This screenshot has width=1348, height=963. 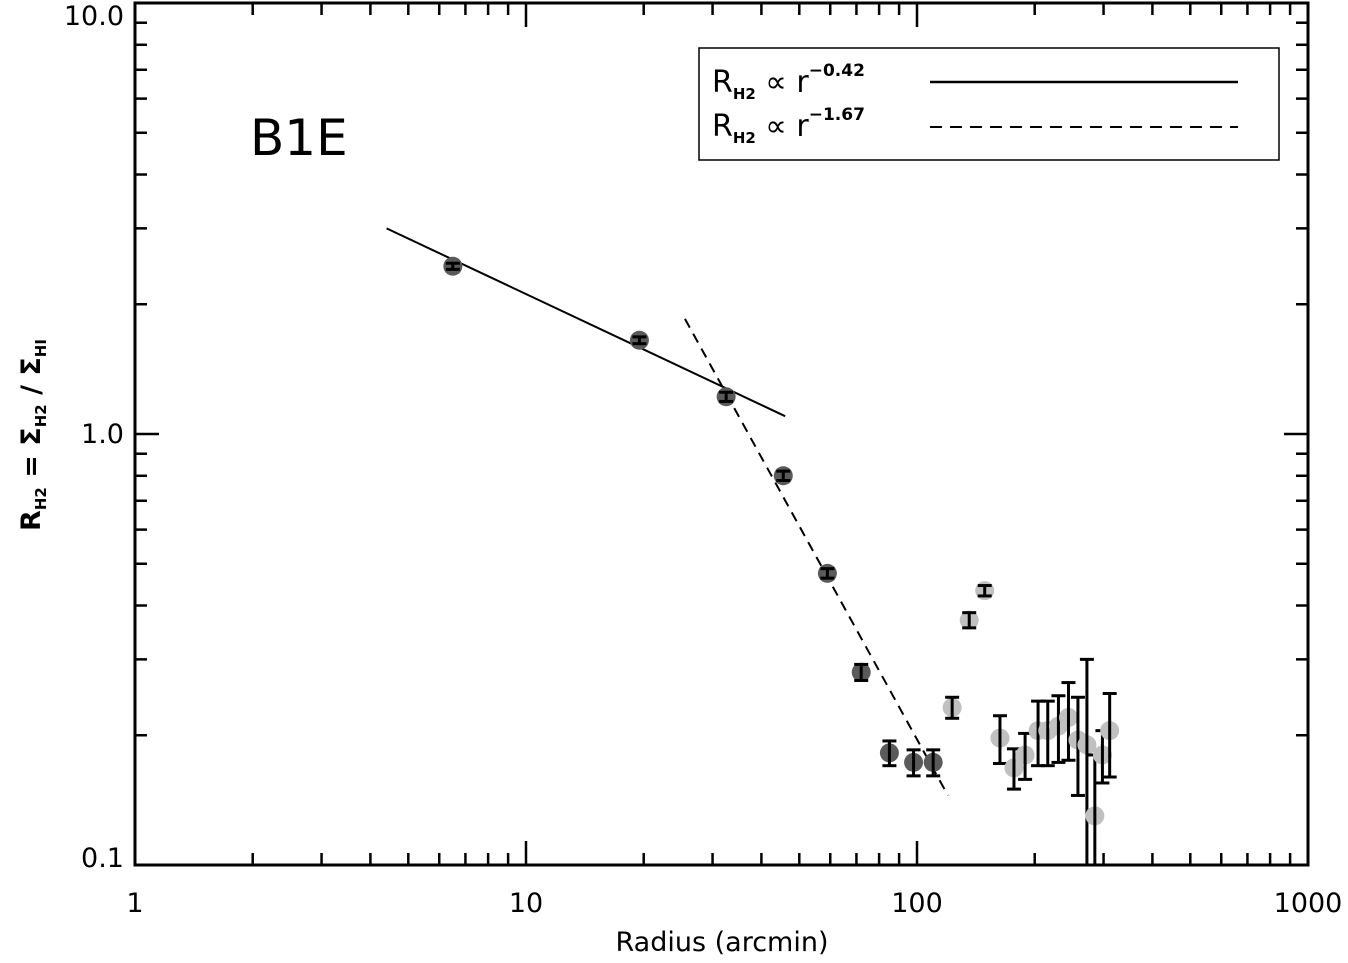 I want to click on x-tick-label: 1000, so click(x=1308, y=903).